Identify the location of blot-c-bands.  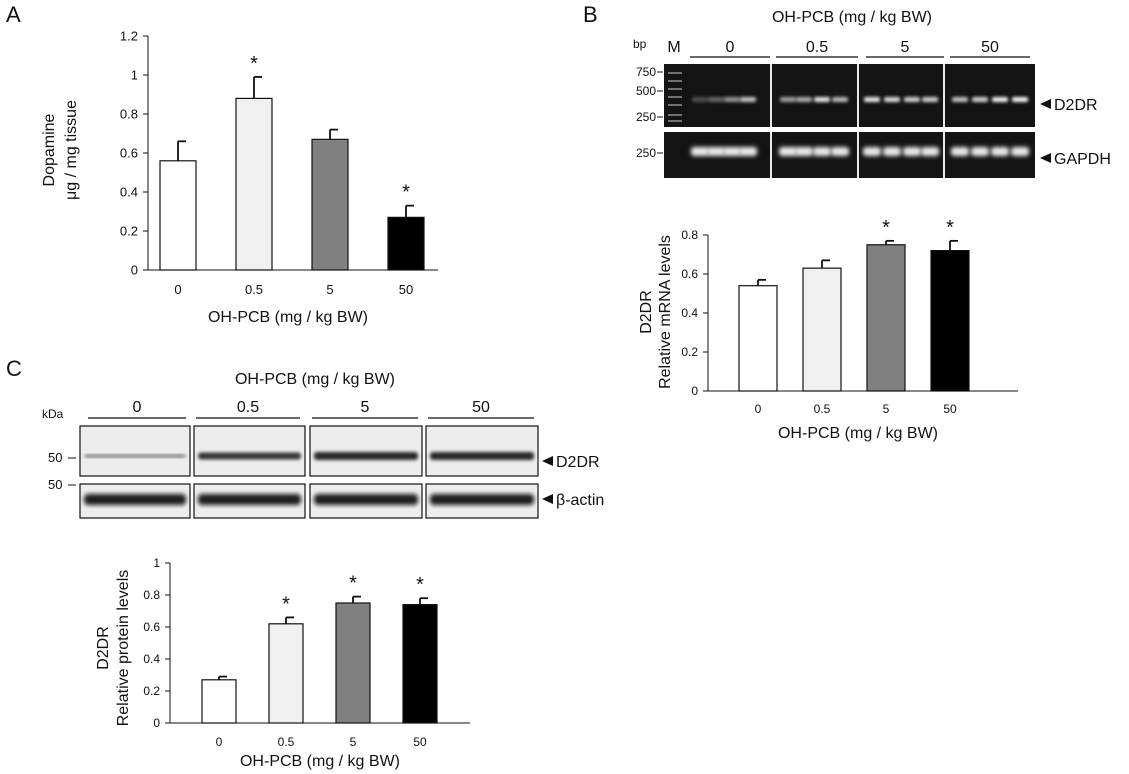
(309, 472).